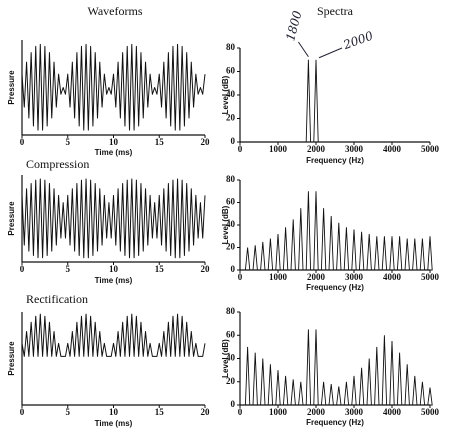 This screenshot has height=431, width=450. What do you see at coordinates (57, 164) in the screenshot?
I see `chart-title: Compression` at bounding box center [57, 164].